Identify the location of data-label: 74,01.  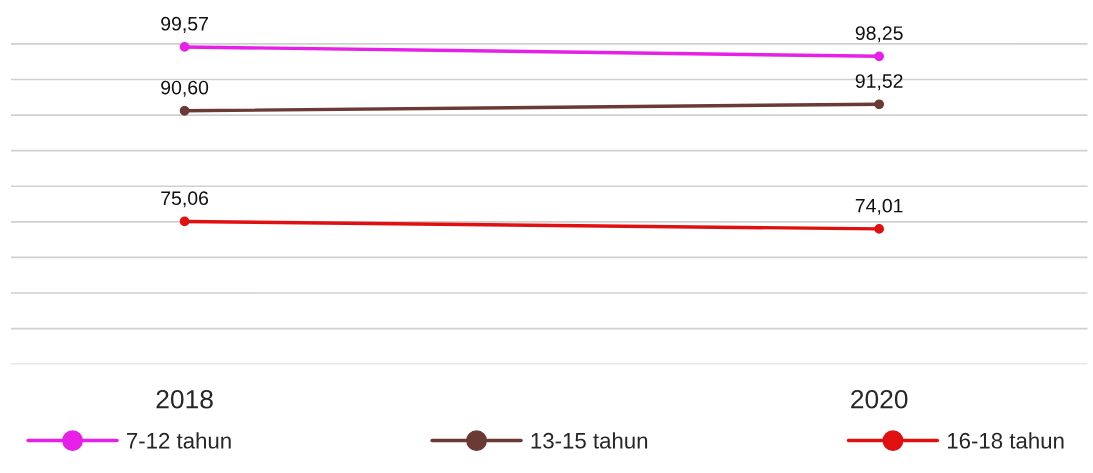
(879, 206).